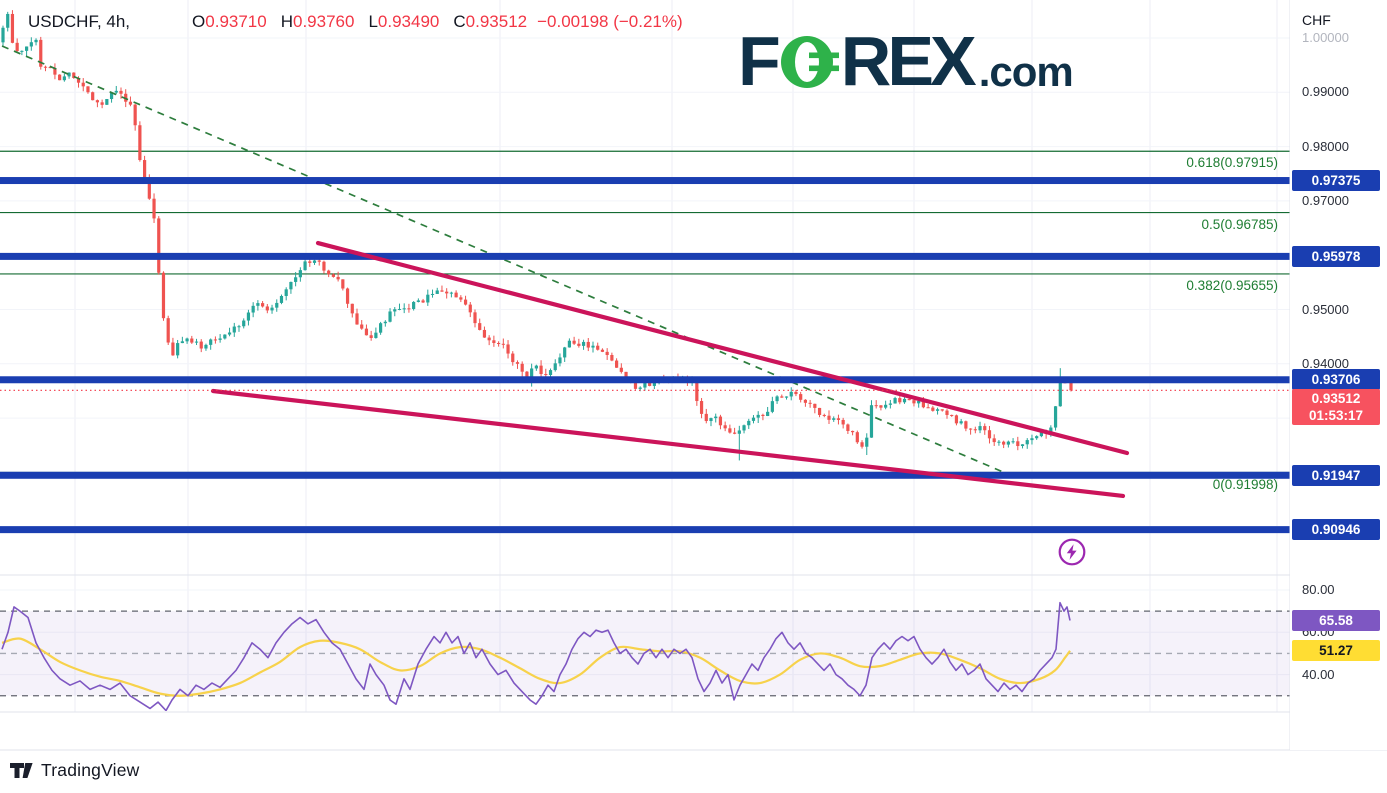  Describe the element at coordinates (1336, 651) in the screenshot. I see `rsi-value-badge: 51.27` at that location.